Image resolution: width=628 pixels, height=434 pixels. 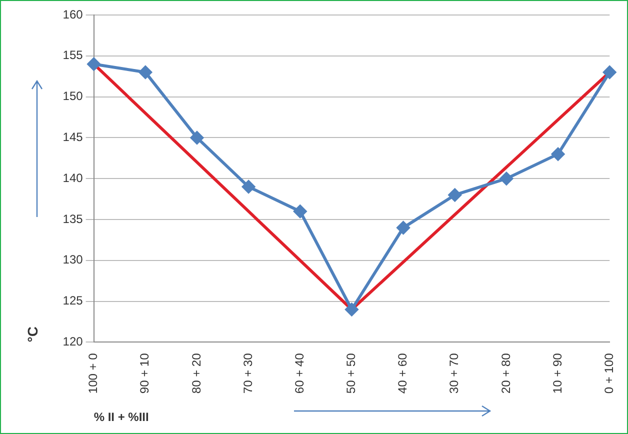 I want to click on x-tick-label: 70 + 30, so click(x=247, y=373).